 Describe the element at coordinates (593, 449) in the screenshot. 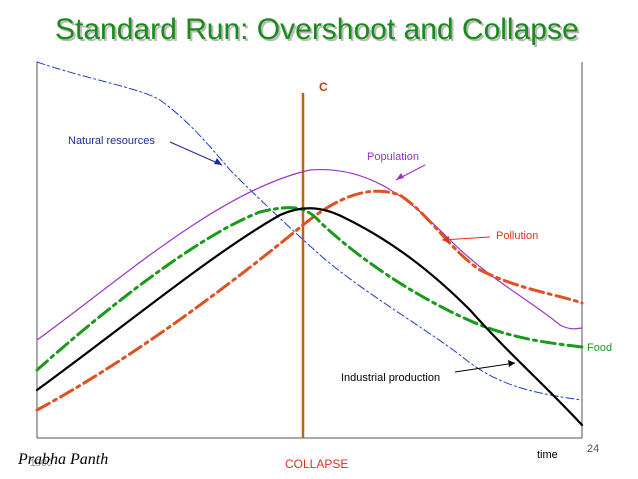

I see `page-number: 24` at that location.